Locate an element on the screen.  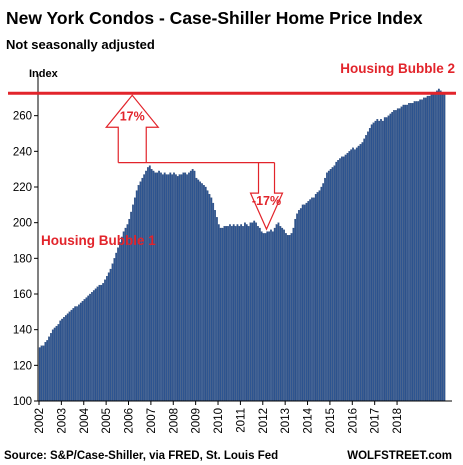
x-tick-label: 2010 is located at coordinates (219, 421).